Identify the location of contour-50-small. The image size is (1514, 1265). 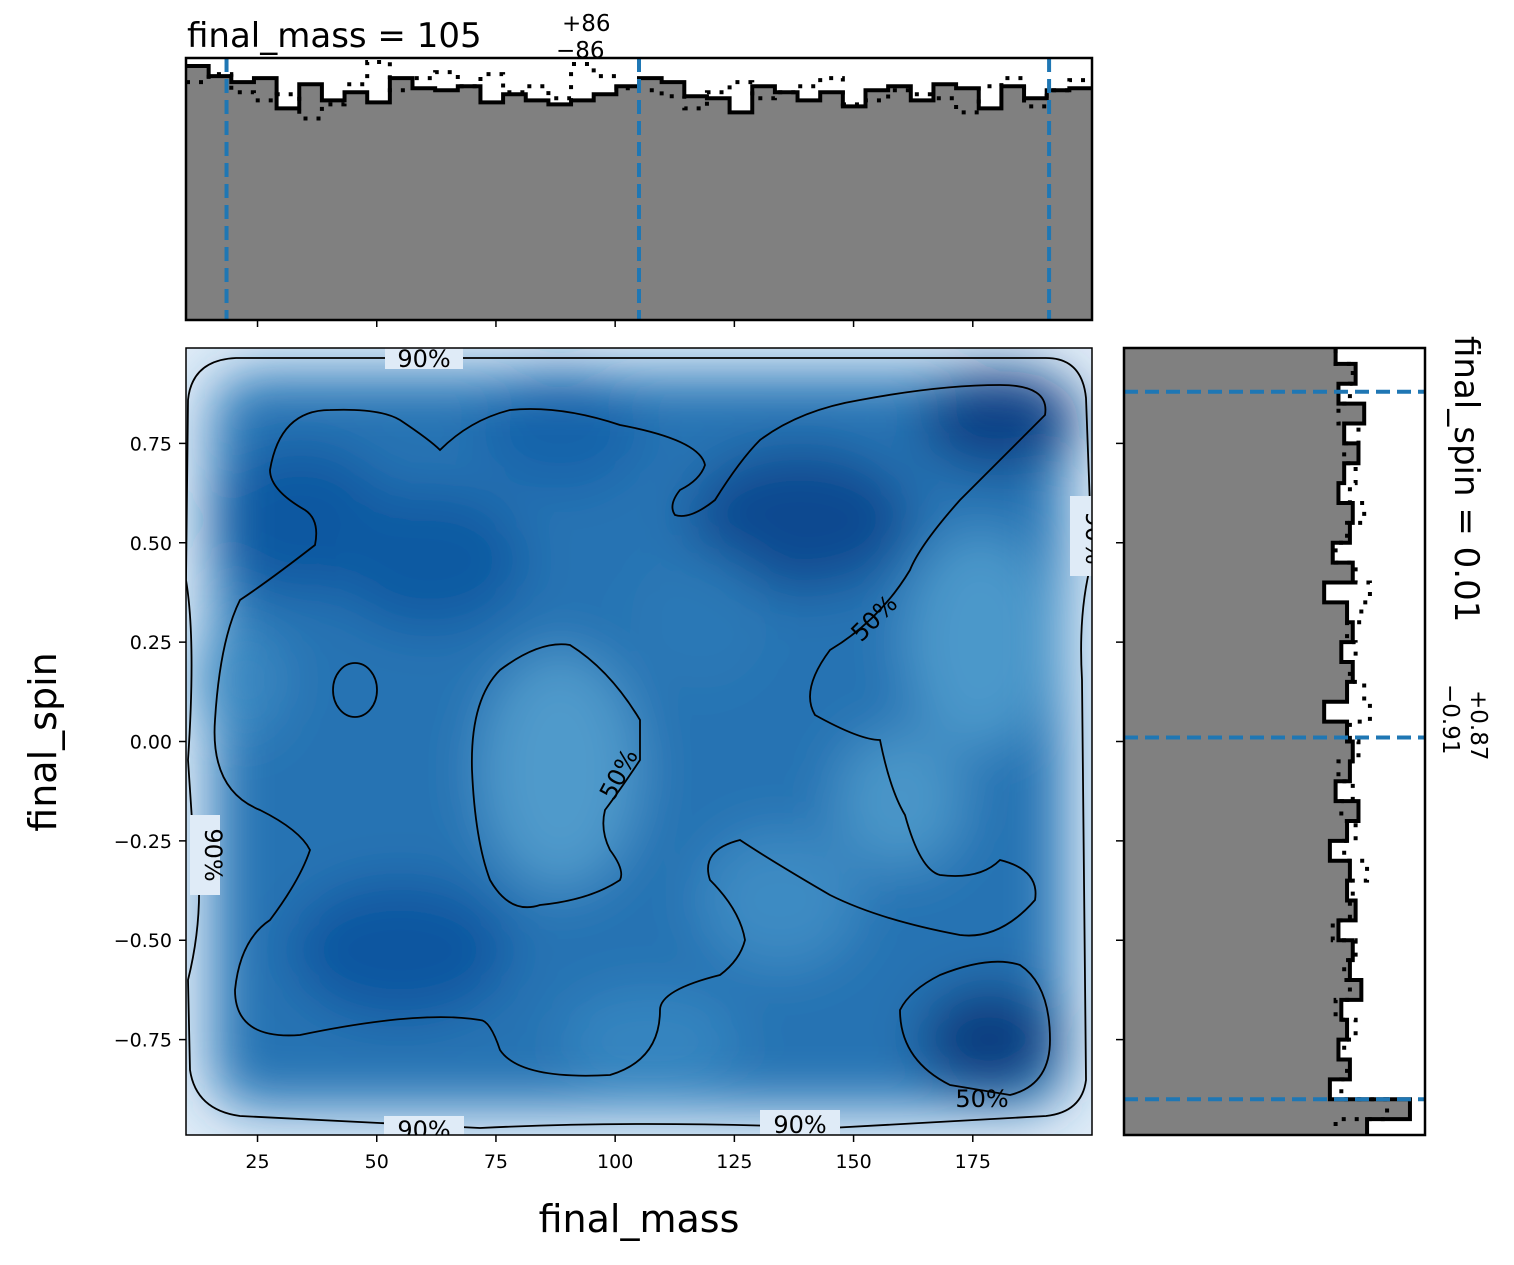
(355, 690).